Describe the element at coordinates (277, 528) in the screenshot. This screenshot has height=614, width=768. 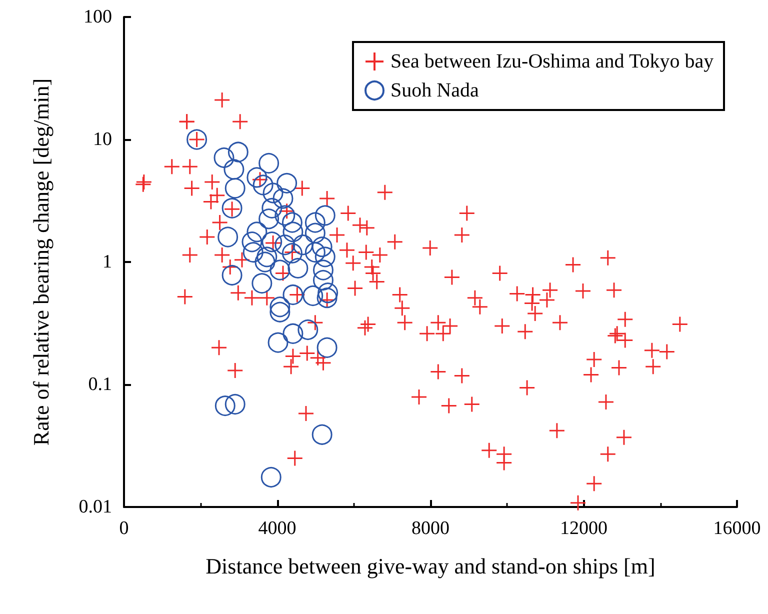
I see `x-tick-label: 4000` at that location.